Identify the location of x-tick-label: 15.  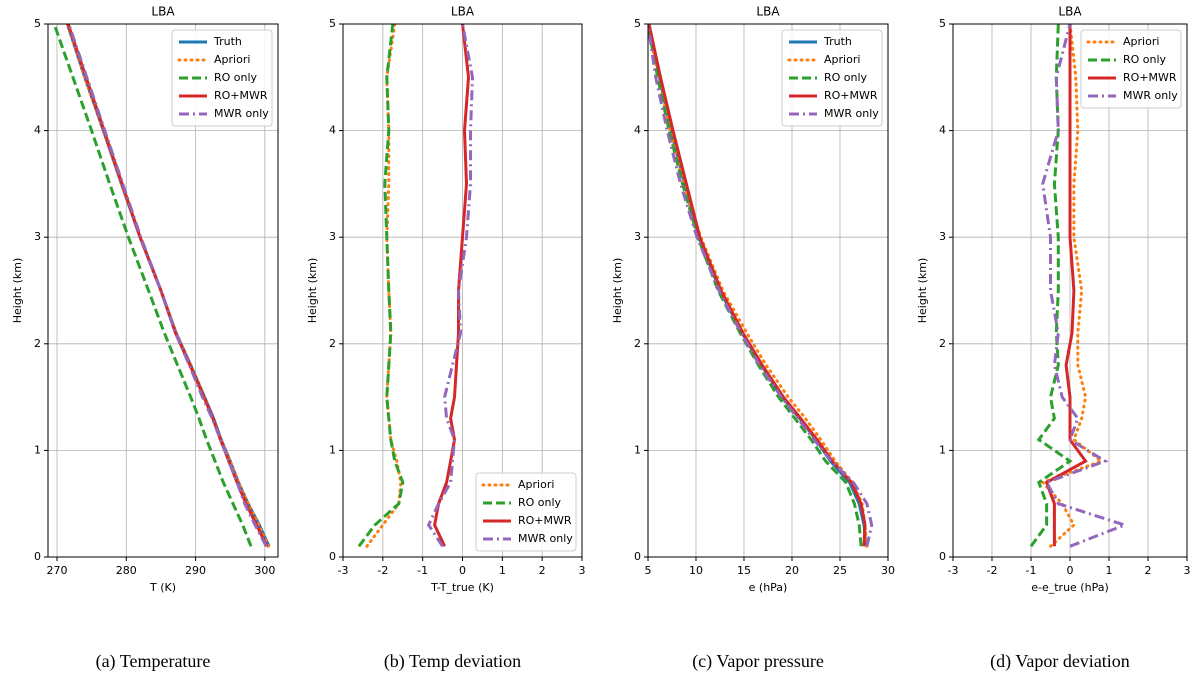
(744, 570).